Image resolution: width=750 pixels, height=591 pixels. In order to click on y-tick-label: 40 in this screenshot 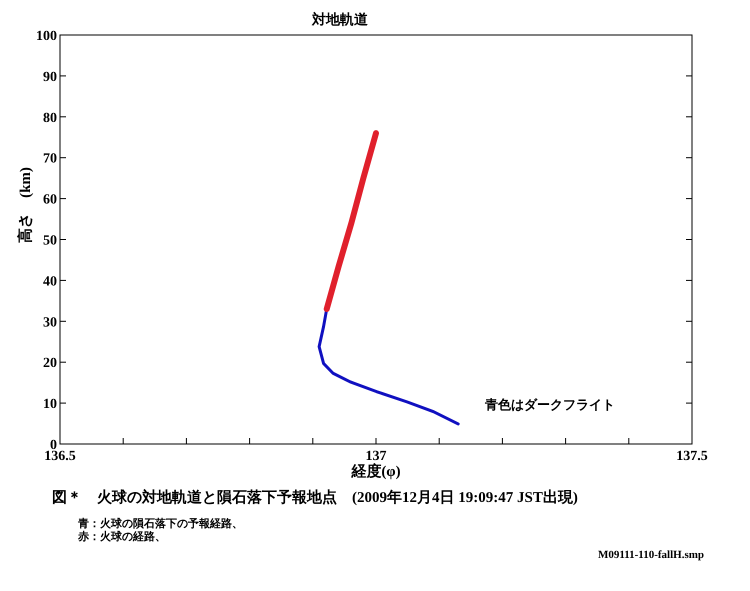, I will do `click(50, 282)`.